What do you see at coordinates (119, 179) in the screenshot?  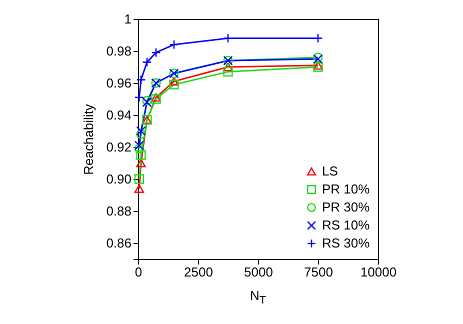 I see `y-tick-label: 0.90` at bounding box center [119, 179].